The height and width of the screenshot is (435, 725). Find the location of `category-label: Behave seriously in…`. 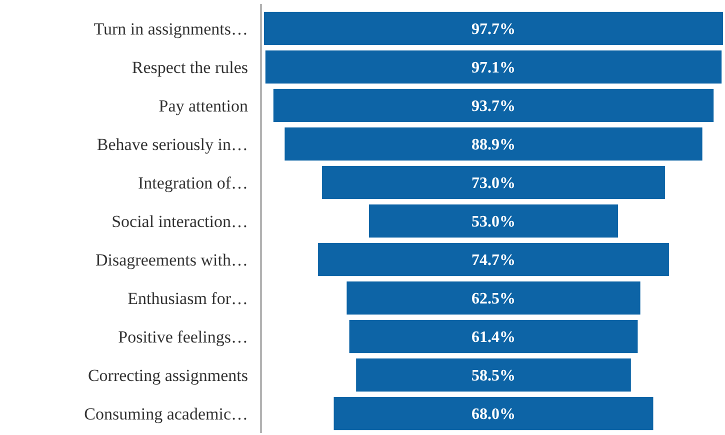

category-label: Behave seriously in… is located at coordinates (172, 144).